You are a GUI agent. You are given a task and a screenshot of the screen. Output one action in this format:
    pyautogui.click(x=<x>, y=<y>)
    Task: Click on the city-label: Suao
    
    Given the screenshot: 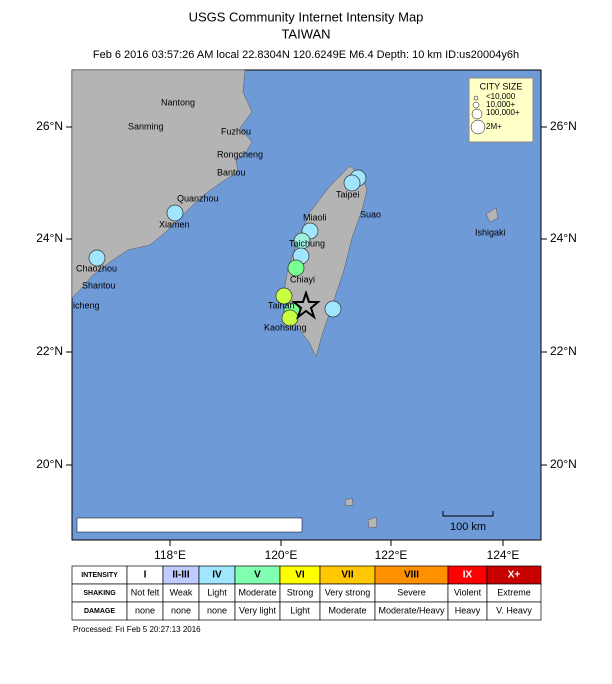 What is the action you would take?
    pyautogui.click(x=370, y=214)
    